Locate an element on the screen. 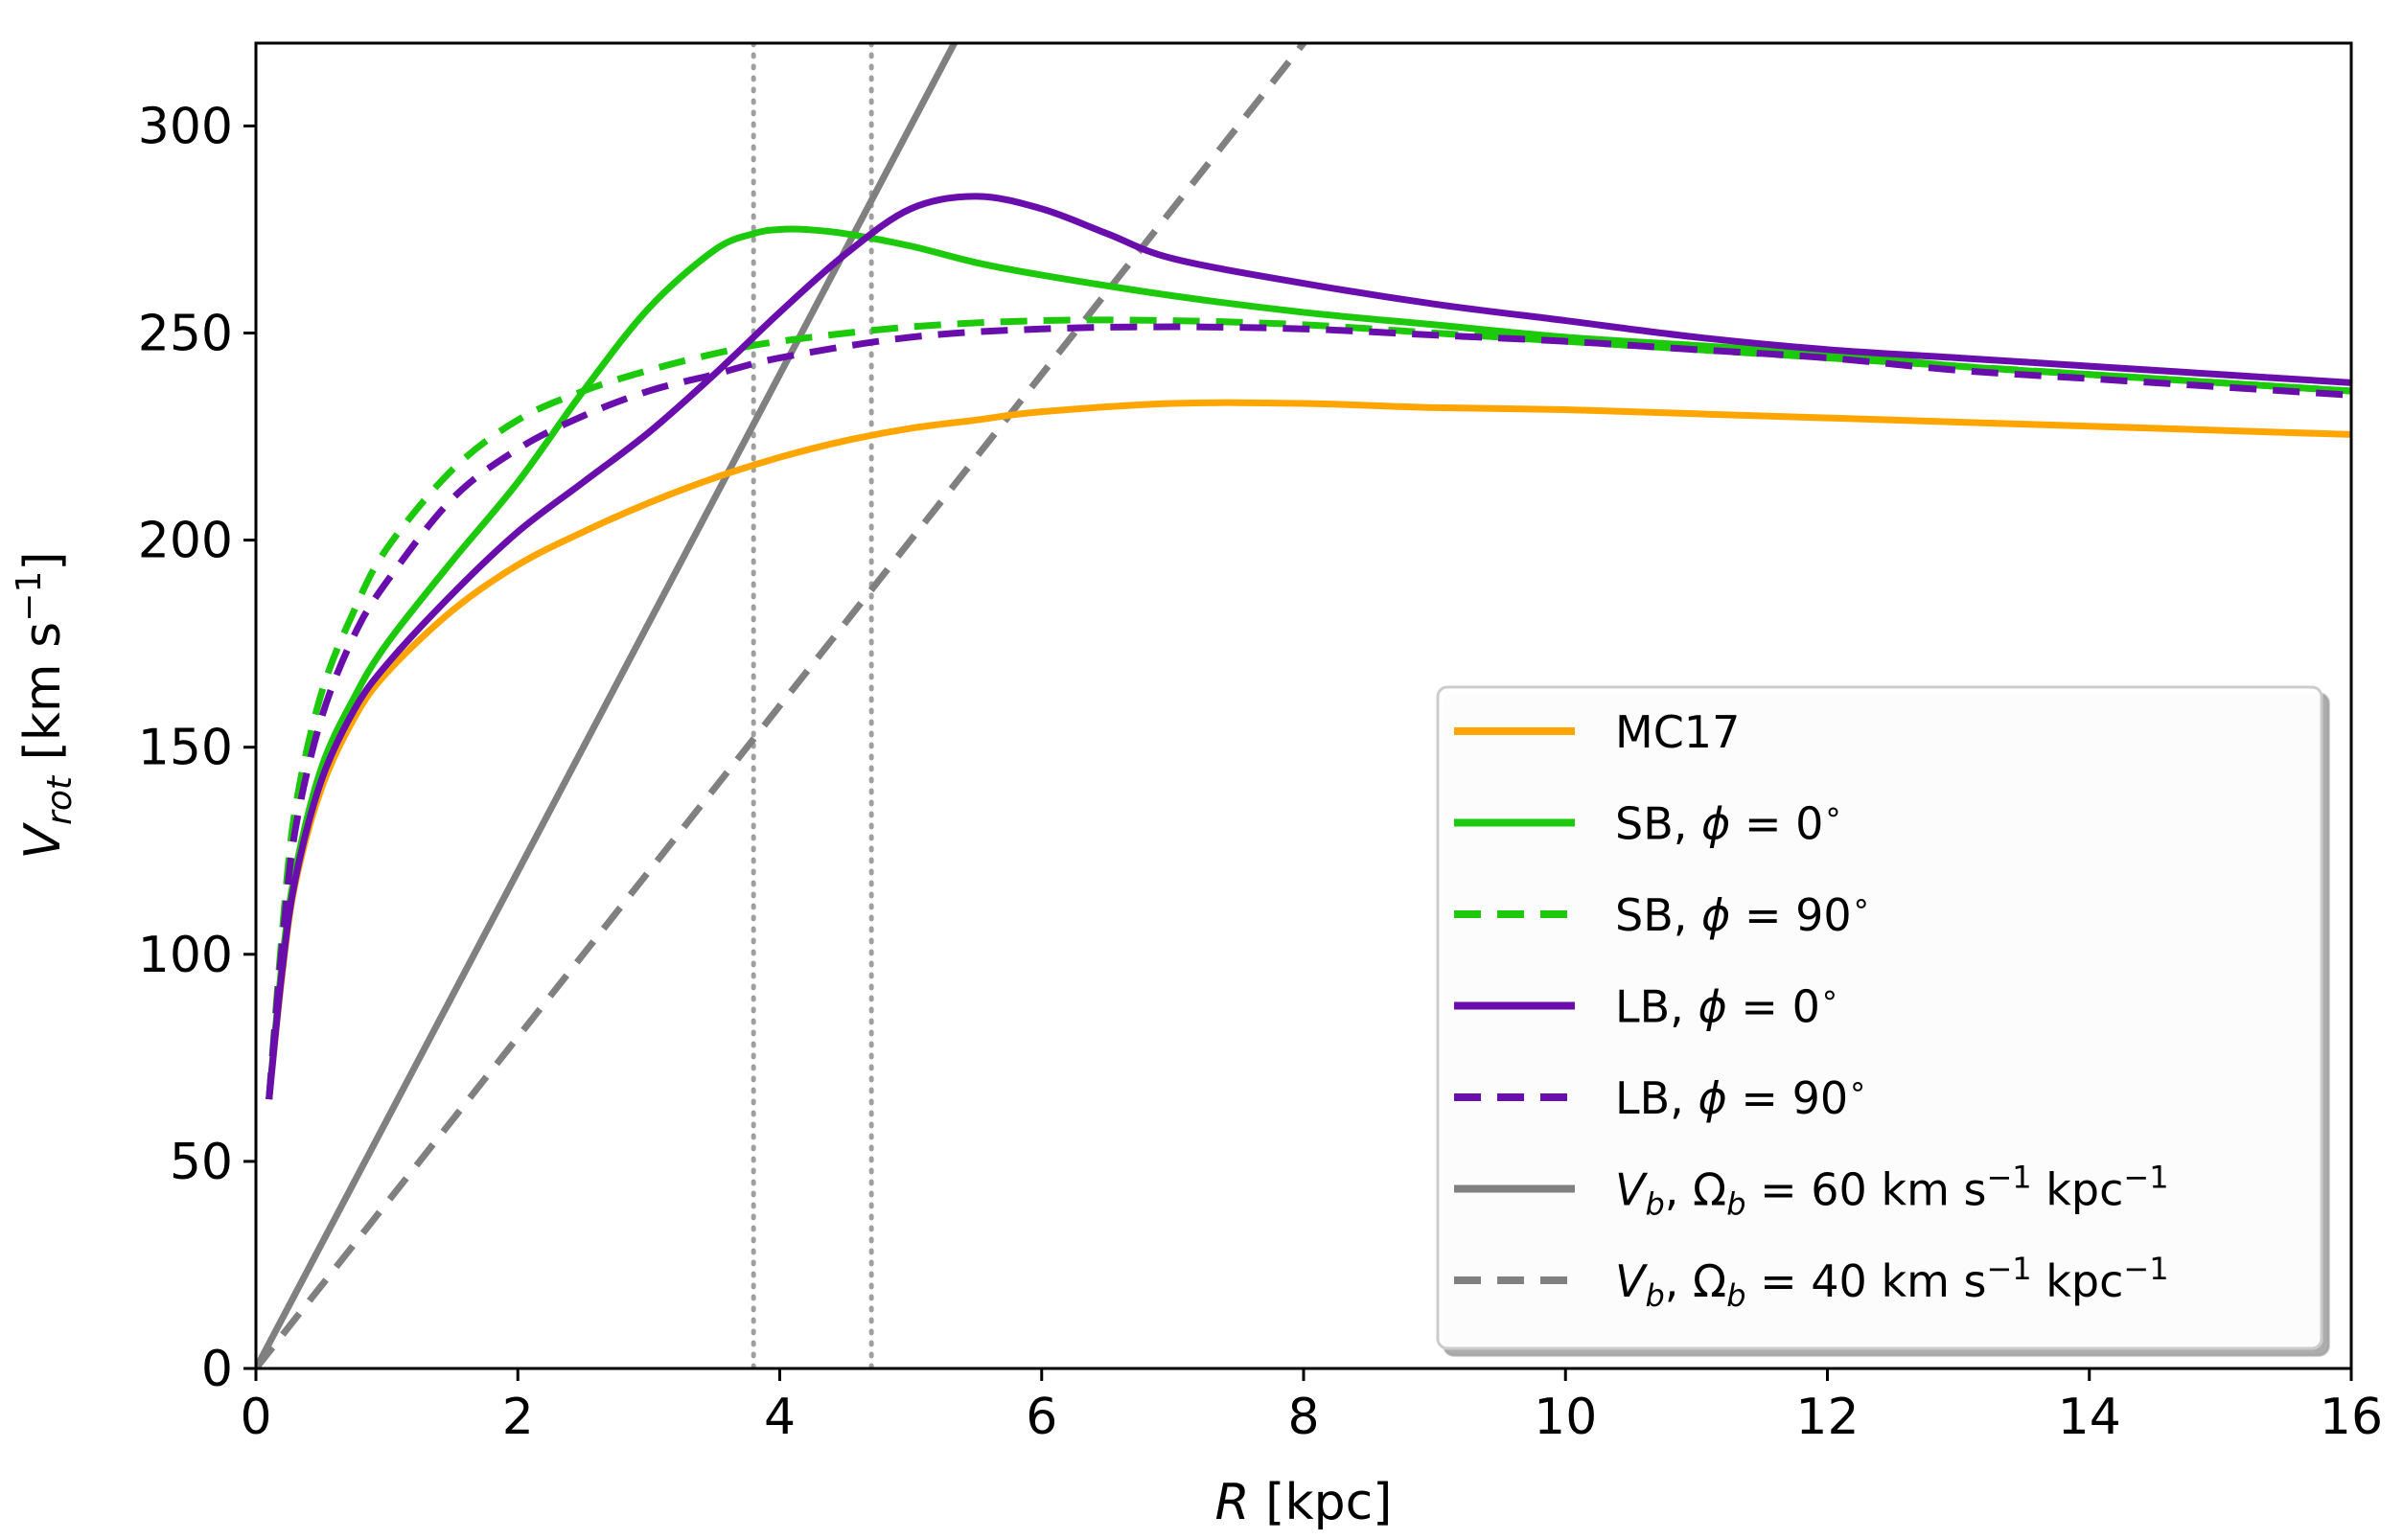  legend-label-0: MC17 is located at coordinates (1677, 732).